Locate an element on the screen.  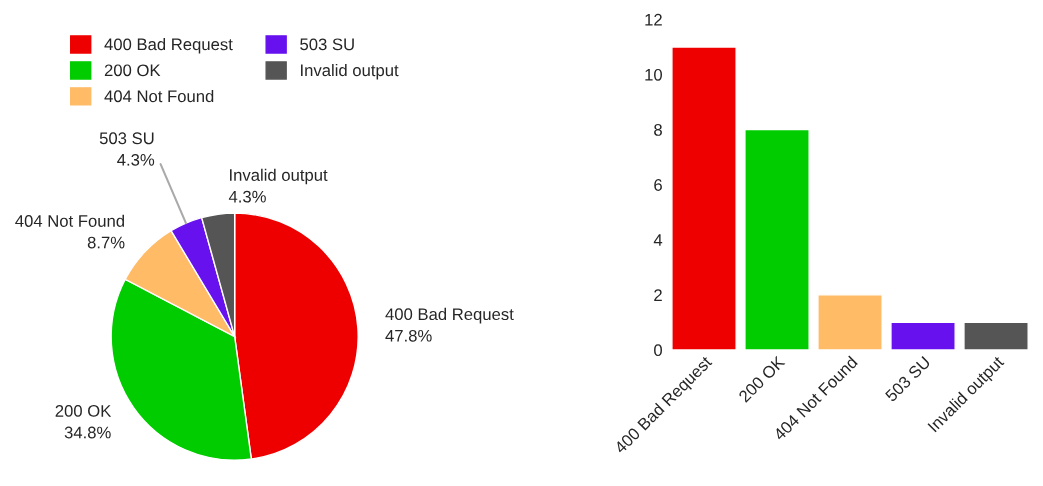
legend-label: 503 SU is located at coordinates (327, 44).